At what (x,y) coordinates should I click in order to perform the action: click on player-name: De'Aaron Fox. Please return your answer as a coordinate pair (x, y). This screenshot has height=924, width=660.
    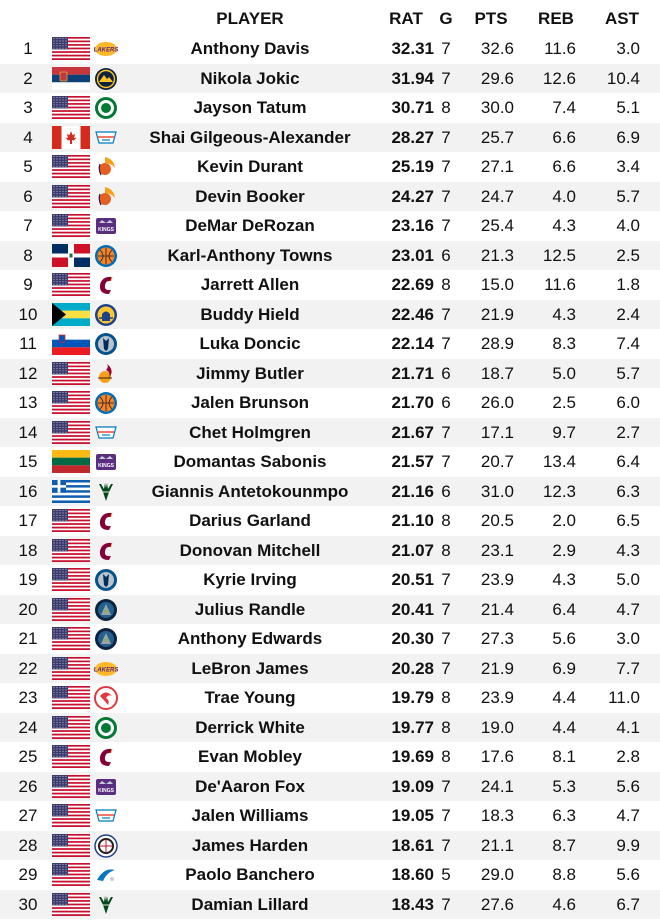
    Looking at the image, I should click on (250, 786).